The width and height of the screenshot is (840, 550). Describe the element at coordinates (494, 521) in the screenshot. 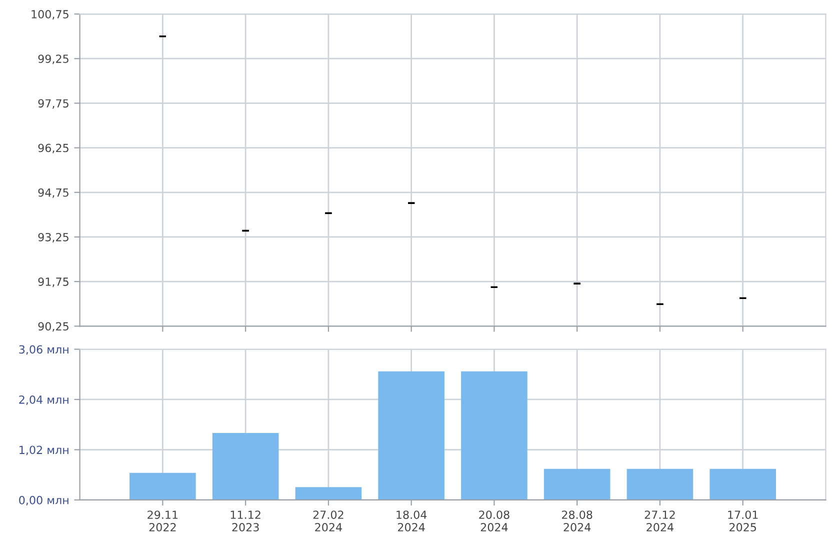

I see `x-tick-label: 20.08 2024` at that location.